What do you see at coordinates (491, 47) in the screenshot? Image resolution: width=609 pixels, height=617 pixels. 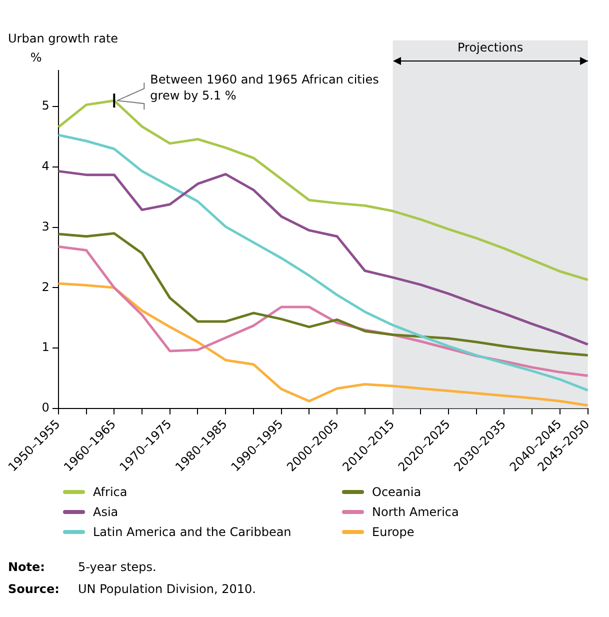 I see `band-label: Projections` at bounding box center [491, 47].